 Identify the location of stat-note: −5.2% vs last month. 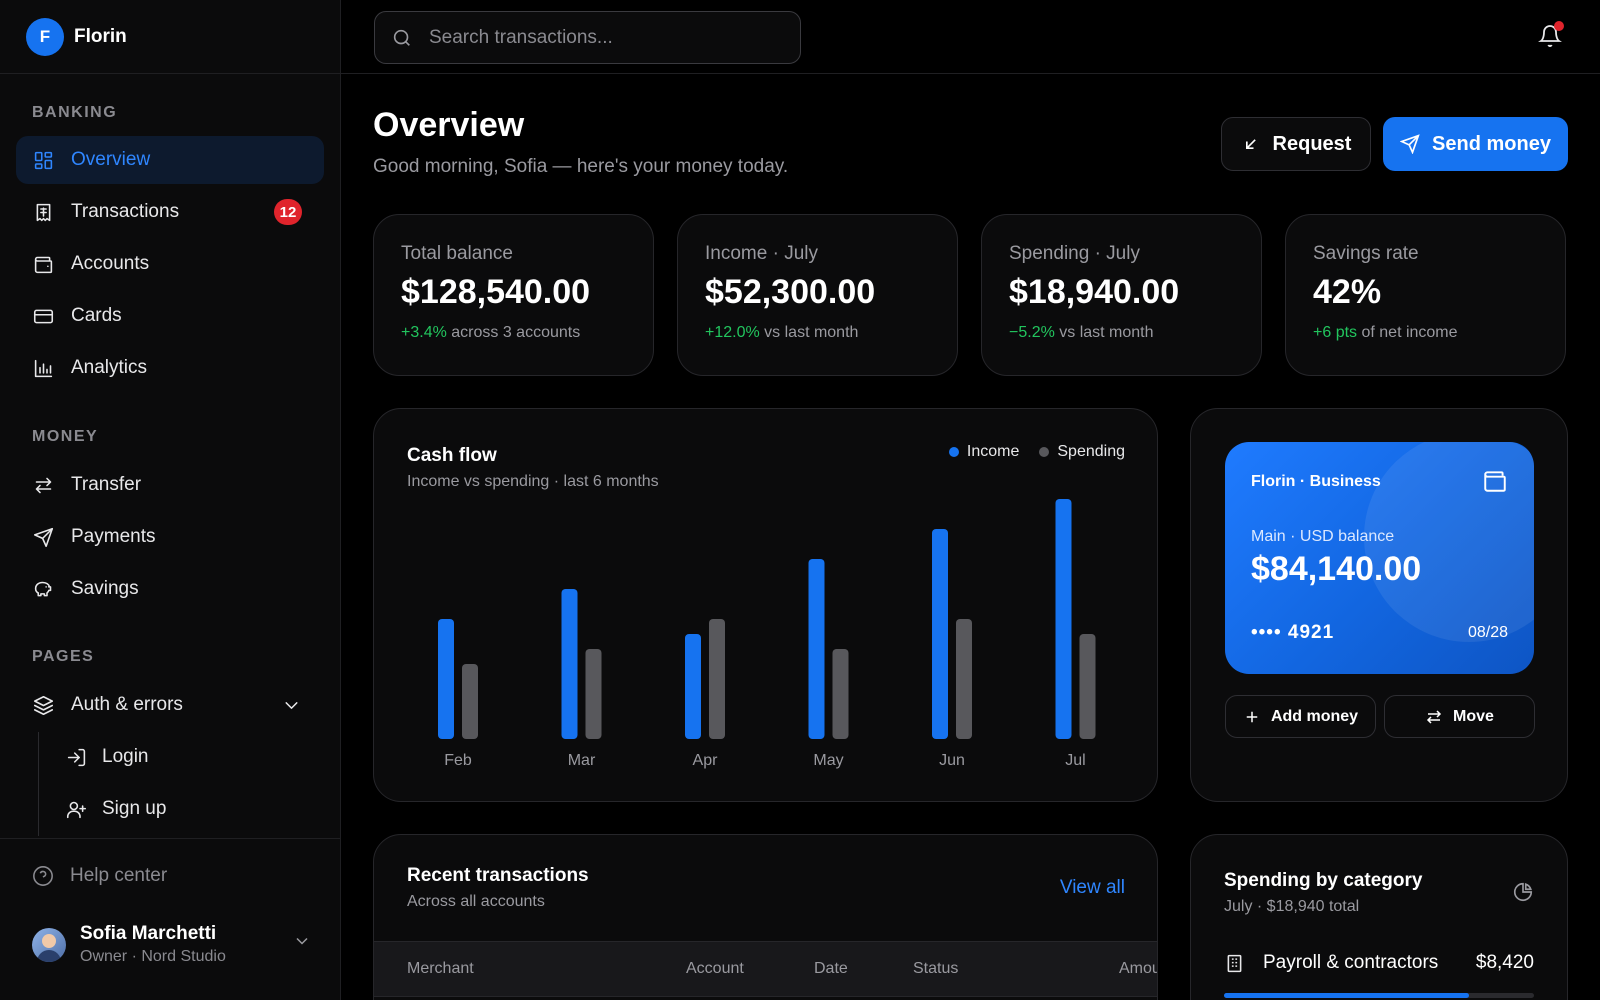
(1135, 333).